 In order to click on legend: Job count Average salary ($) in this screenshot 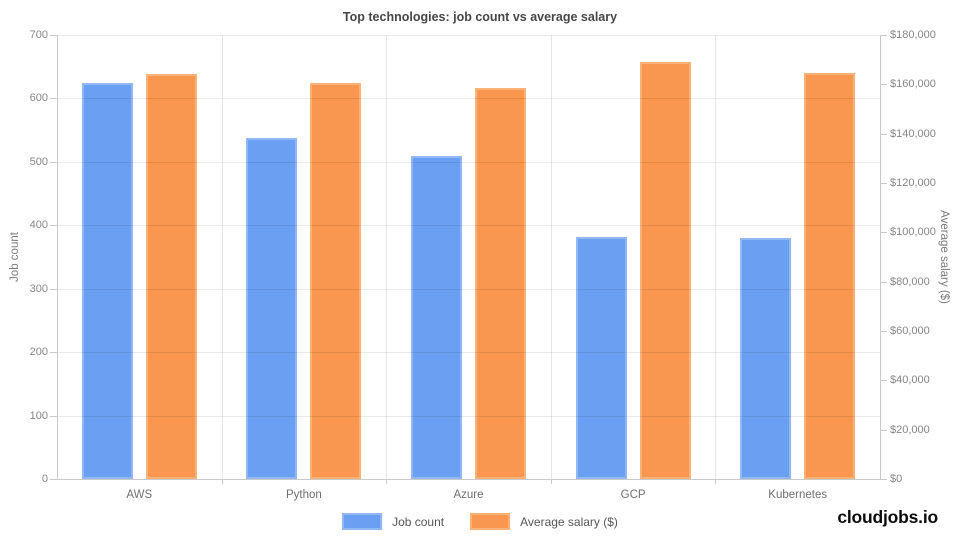, I will do `click(480, 521)`.